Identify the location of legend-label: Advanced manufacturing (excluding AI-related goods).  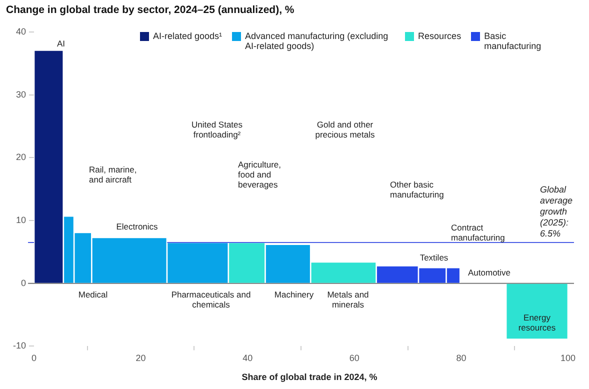
(317, 41).